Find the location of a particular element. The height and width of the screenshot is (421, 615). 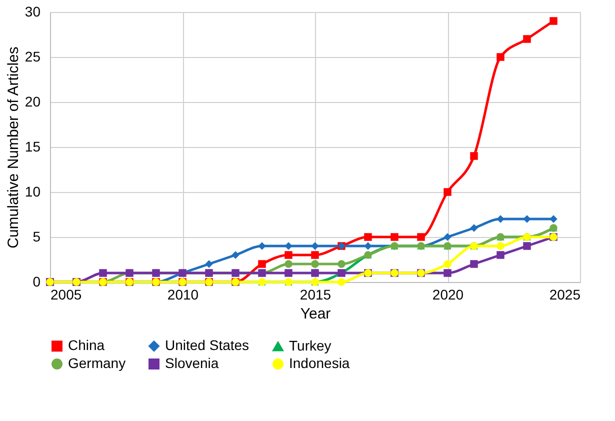

legend-label: Slovenia is located at coordinates (192, 363).